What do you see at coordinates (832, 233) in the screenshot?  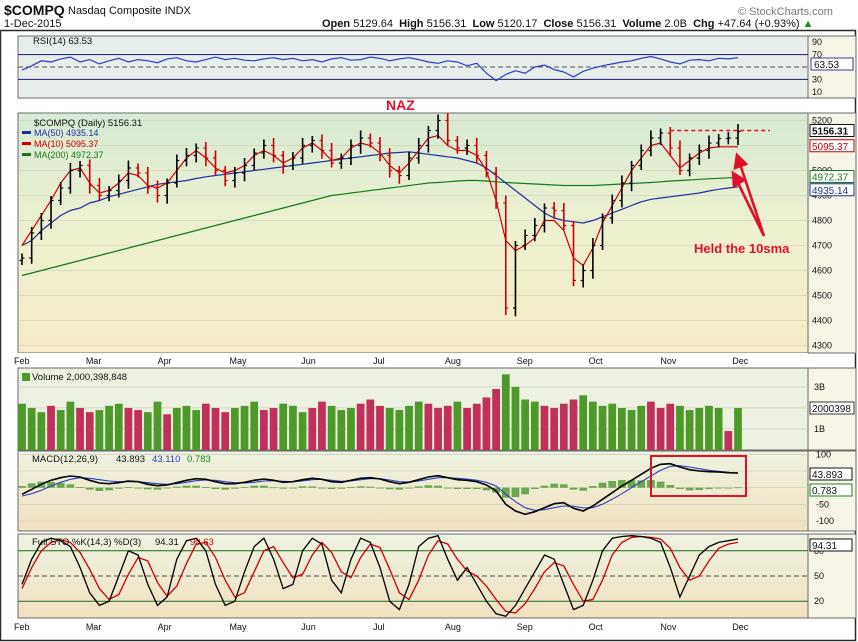 I see `price-axis-bg` at bounding box center [832, 233].